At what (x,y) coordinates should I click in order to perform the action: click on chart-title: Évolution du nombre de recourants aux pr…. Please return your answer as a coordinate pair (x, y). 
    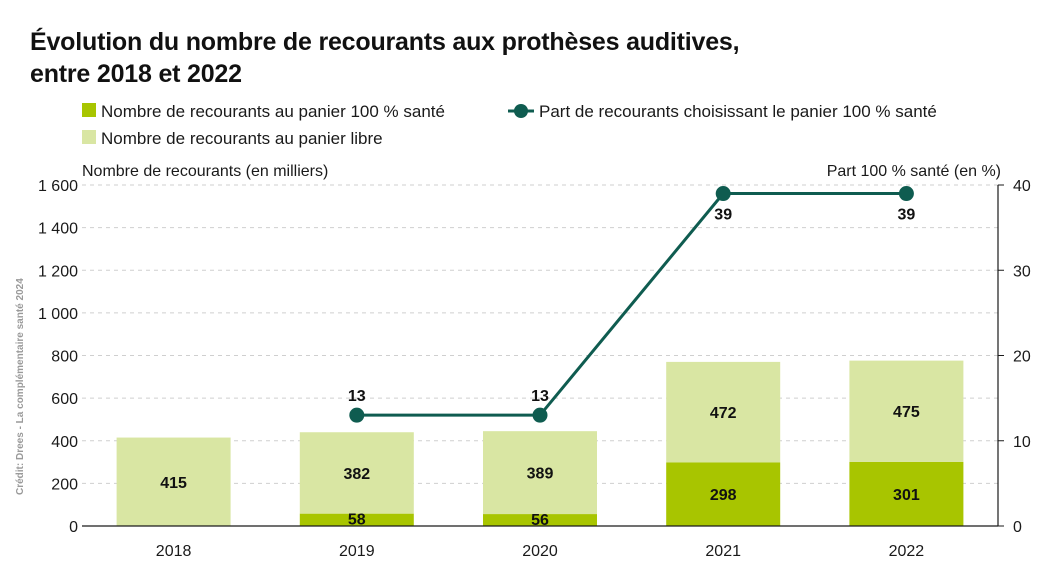
    Looking at the image, I should click on (385, 58).